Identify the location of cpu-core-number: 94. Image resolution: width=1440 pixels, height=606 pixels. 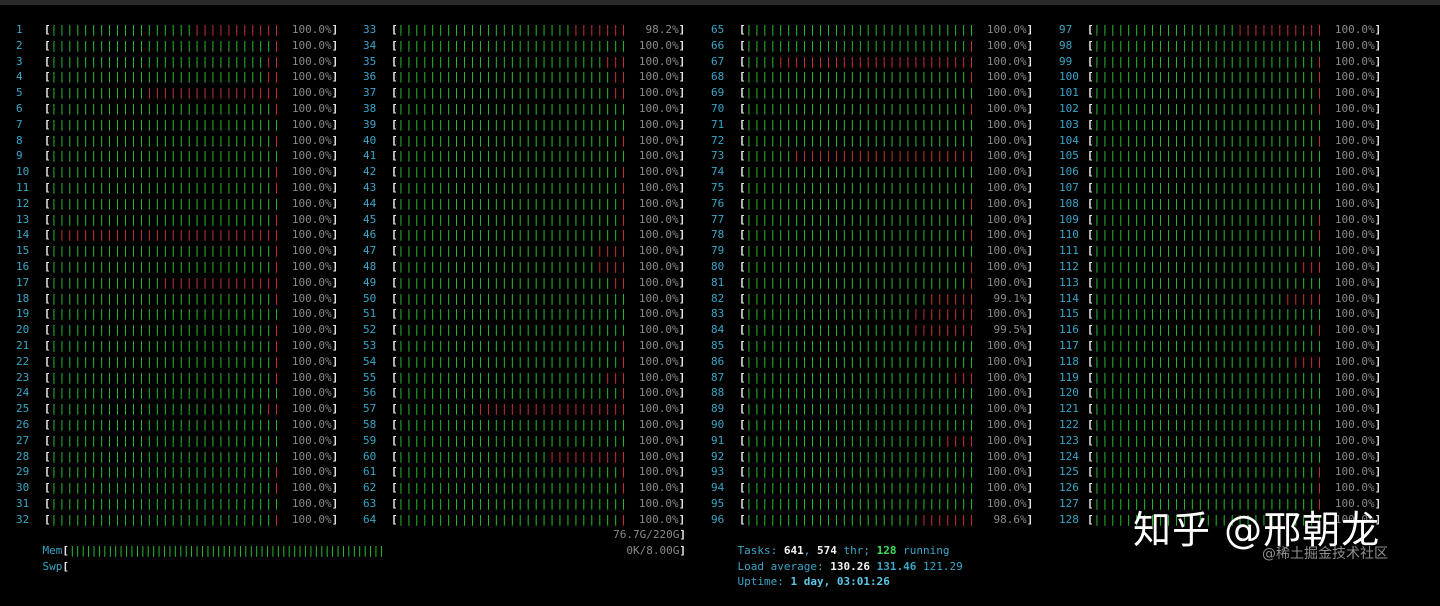
(718, 488).